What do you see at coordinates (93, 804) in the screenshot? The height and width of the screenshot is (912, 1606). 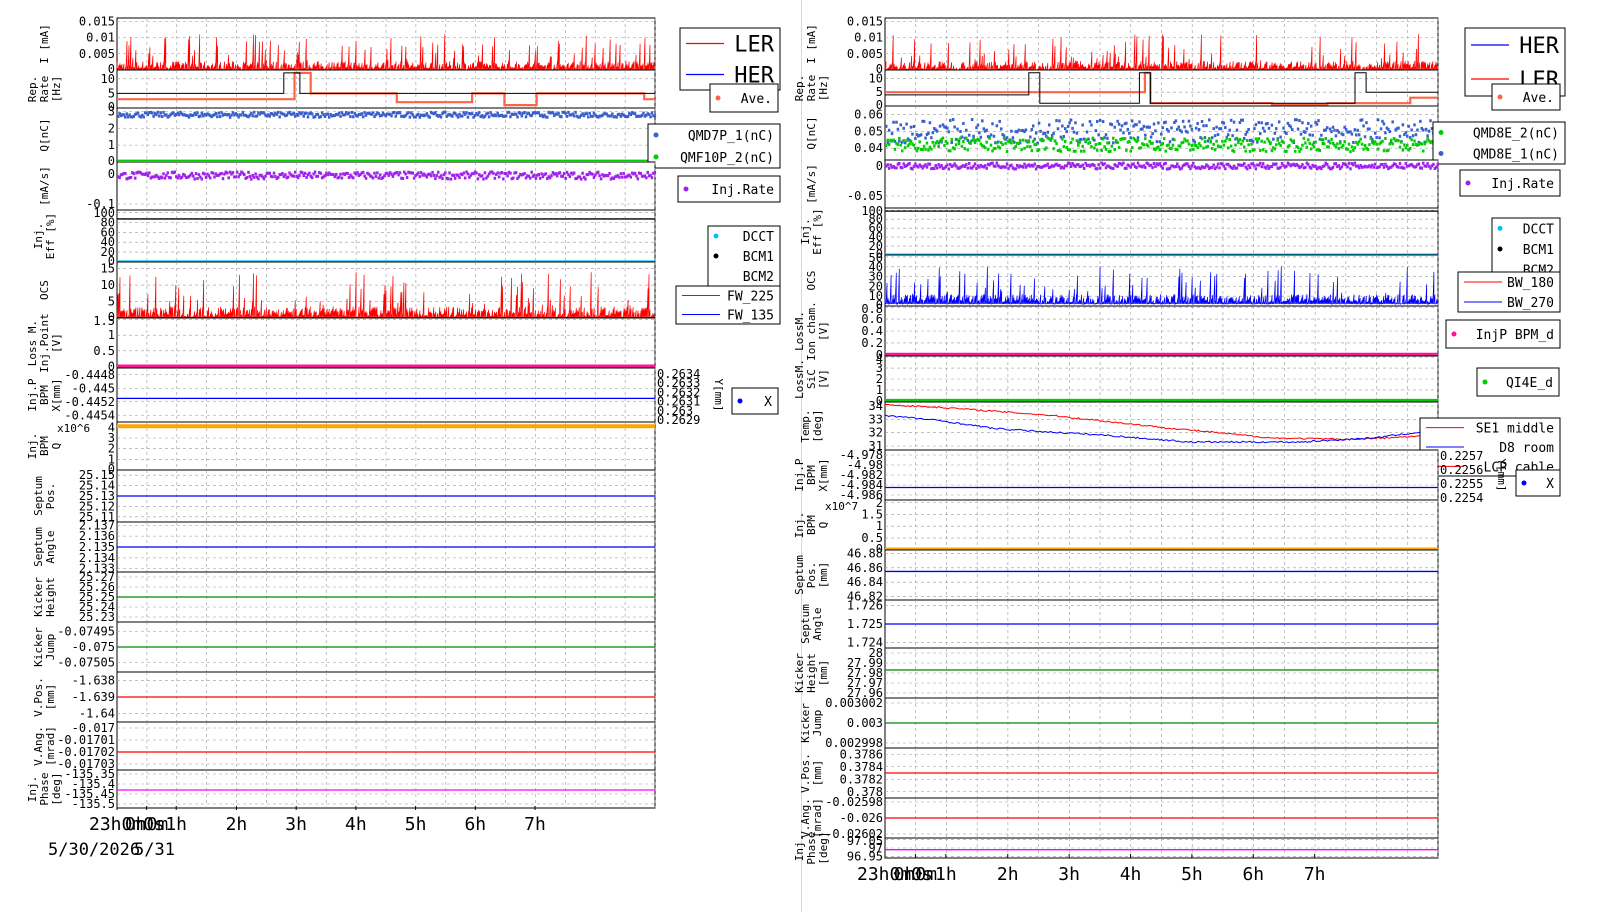 I see `y-tick-label: -135.5` at bounding box center [93, 804].